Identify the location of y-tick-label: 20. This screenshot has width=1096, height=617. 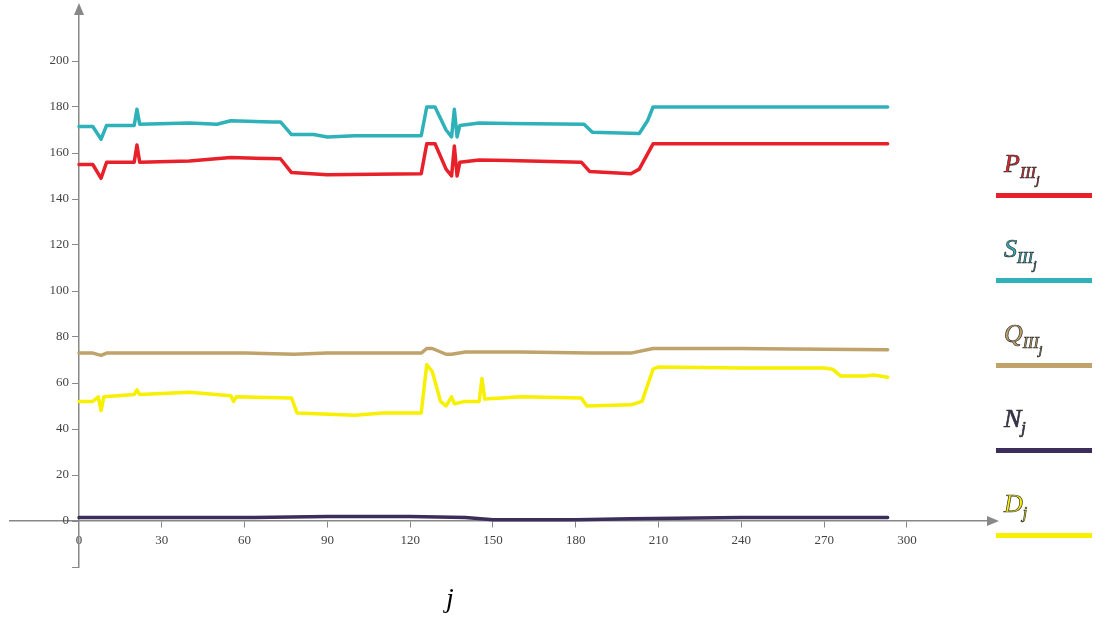
(62, 474).